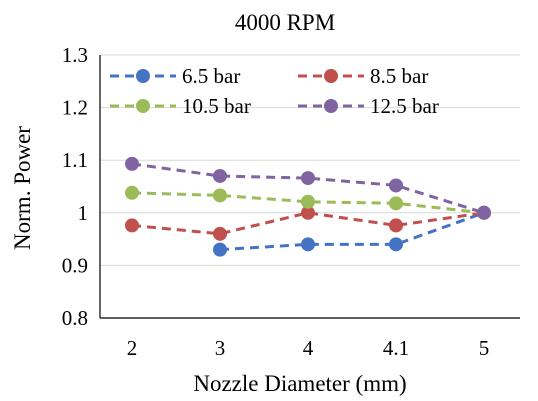  Describe the element at coordinates (75, 186) in the screenshot. I see `y-tick-labels: 0.8 0.9 1 1.1 1.2 1.3` at that location.